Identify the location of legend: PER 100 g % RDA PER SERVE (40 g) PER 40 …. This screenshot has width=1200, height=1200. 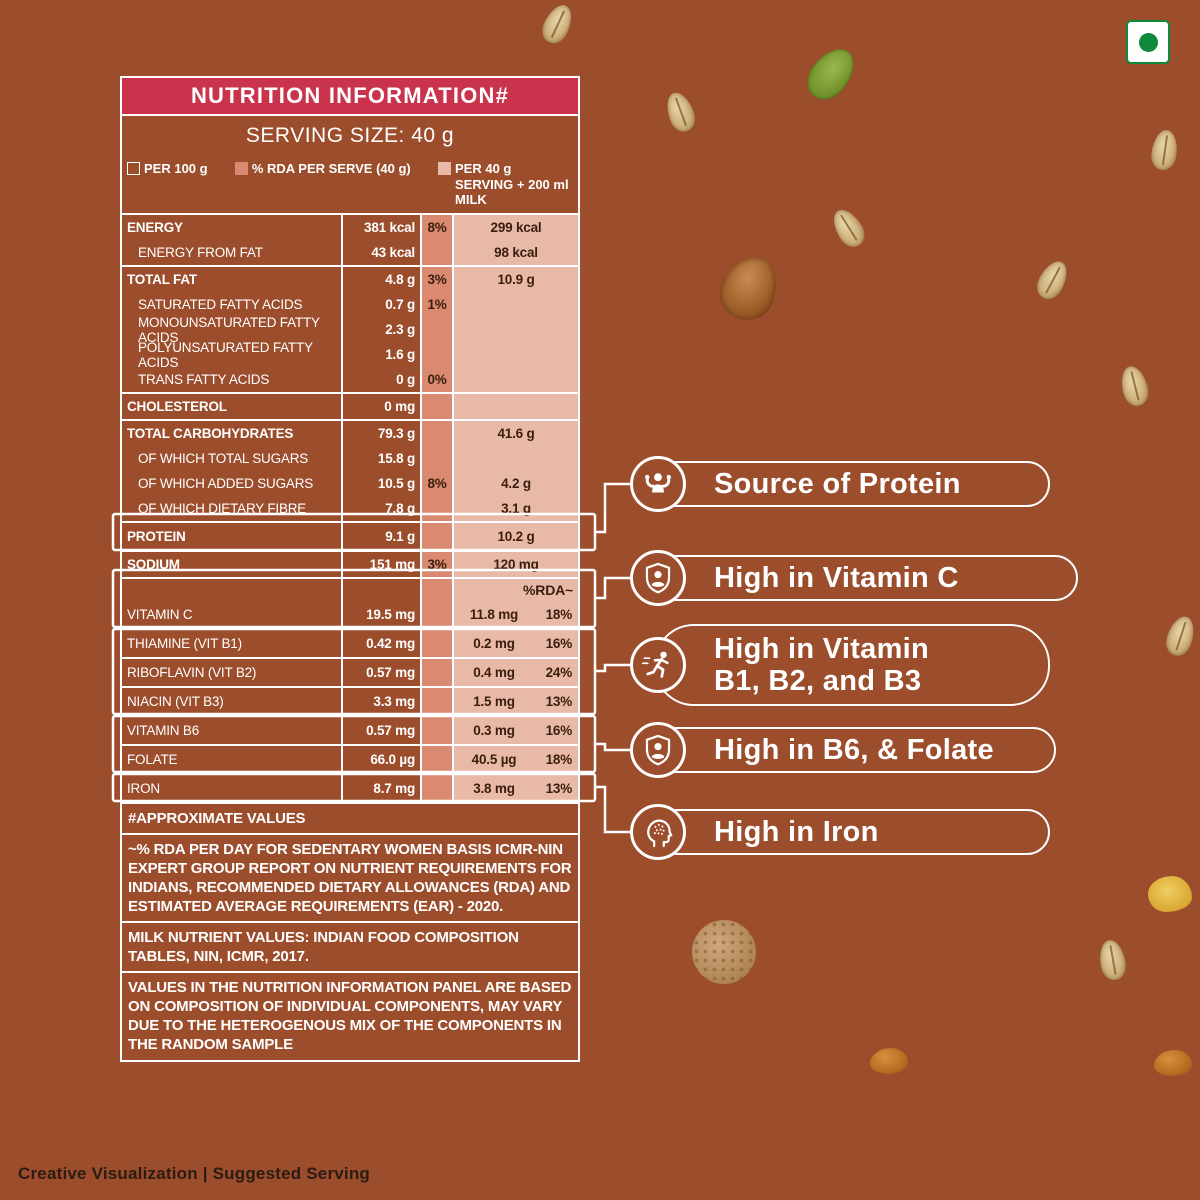
(350, 185).